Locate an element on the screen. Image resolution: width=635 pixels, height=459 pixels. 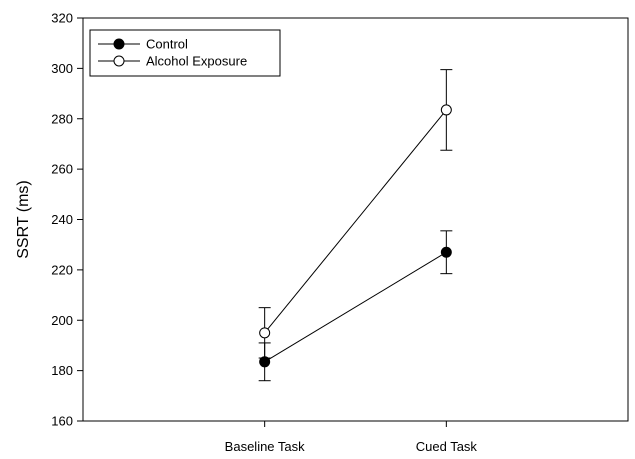
x-tick-label: Baseline Task is located at coordinates (265, 446).